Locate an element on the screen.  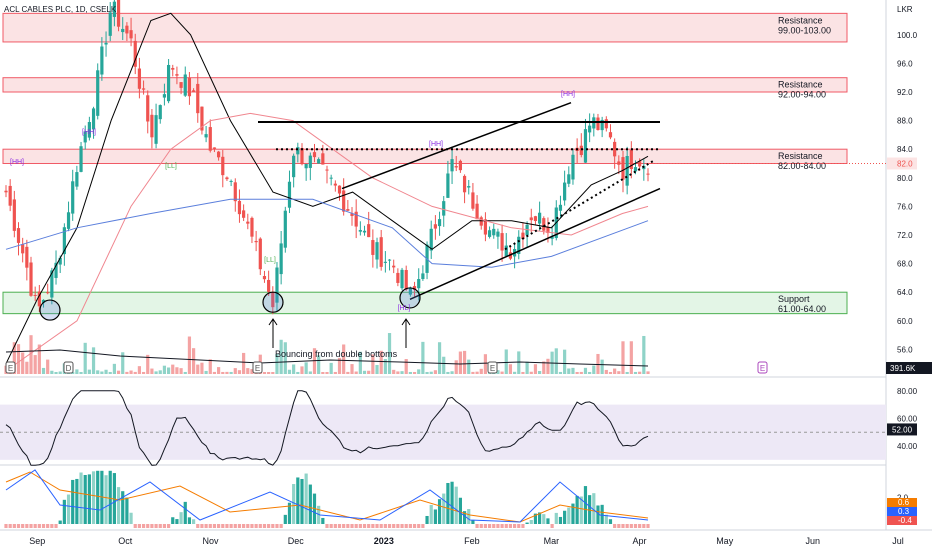
pivot-label: [LL] is located at coordinates (270, 260).